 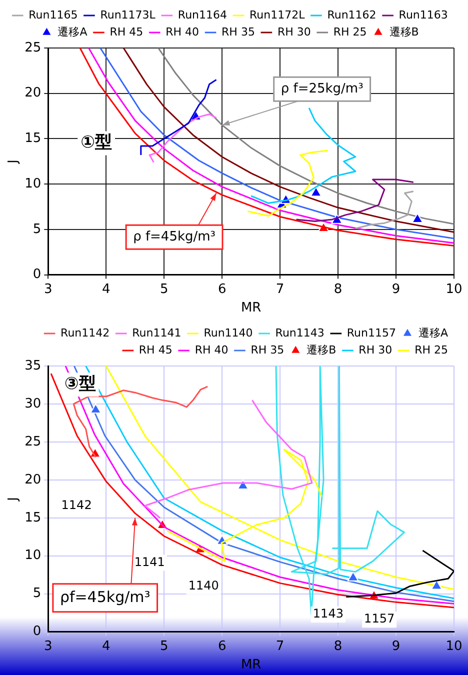 What do you see at coordinates (128, 15) in the screenshot?
I see `legend-label: Run1173L` at bounding box center [128, 15].